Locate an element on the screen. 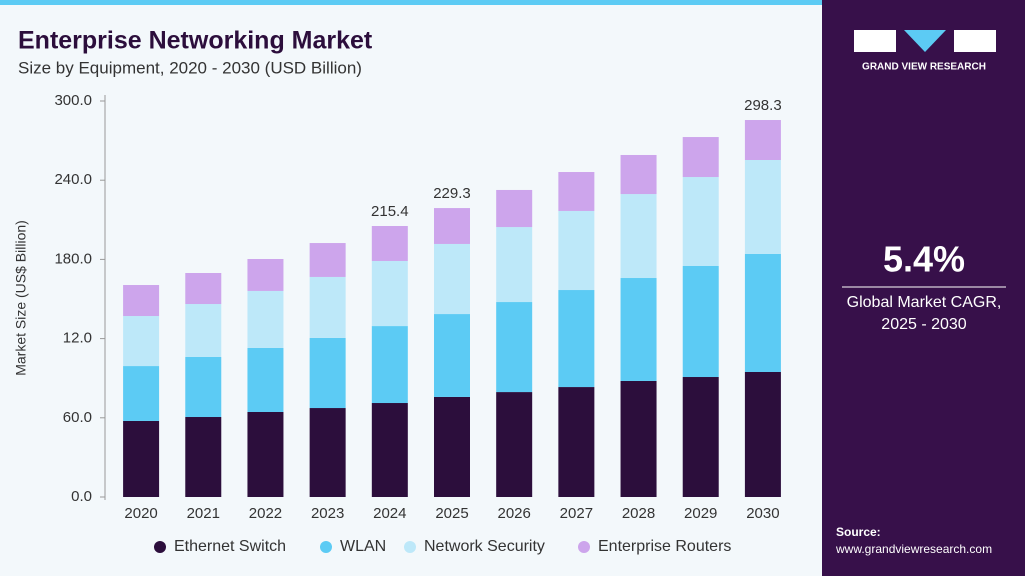 This screenshot has width=1025, height=581. top-bar is located at coordinates (411, 2).